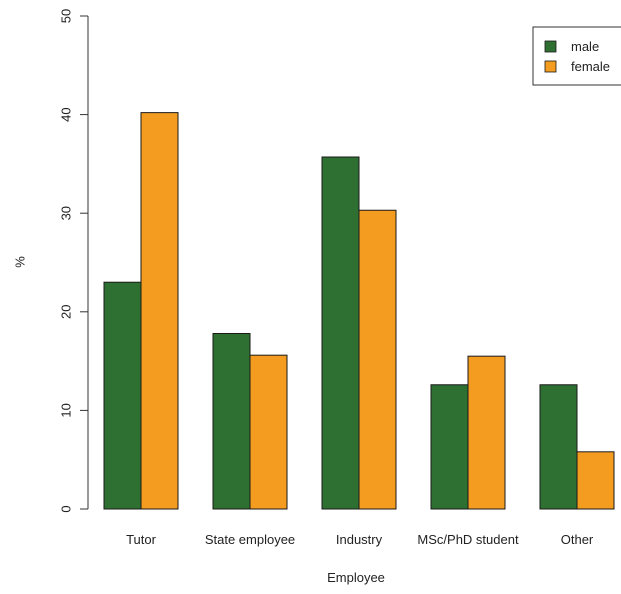 The image size is (621, 594). I want to click on legend-swatch-female, so click(550, 66).